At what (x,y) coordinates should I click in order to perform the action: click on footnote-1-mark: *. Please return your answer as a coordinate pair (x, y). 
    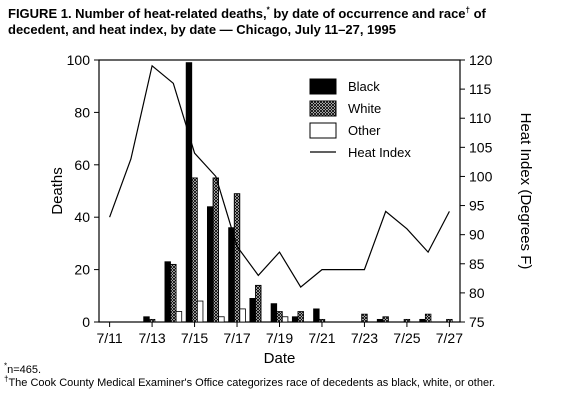
    Looking at the image, I should click on (6, 366).